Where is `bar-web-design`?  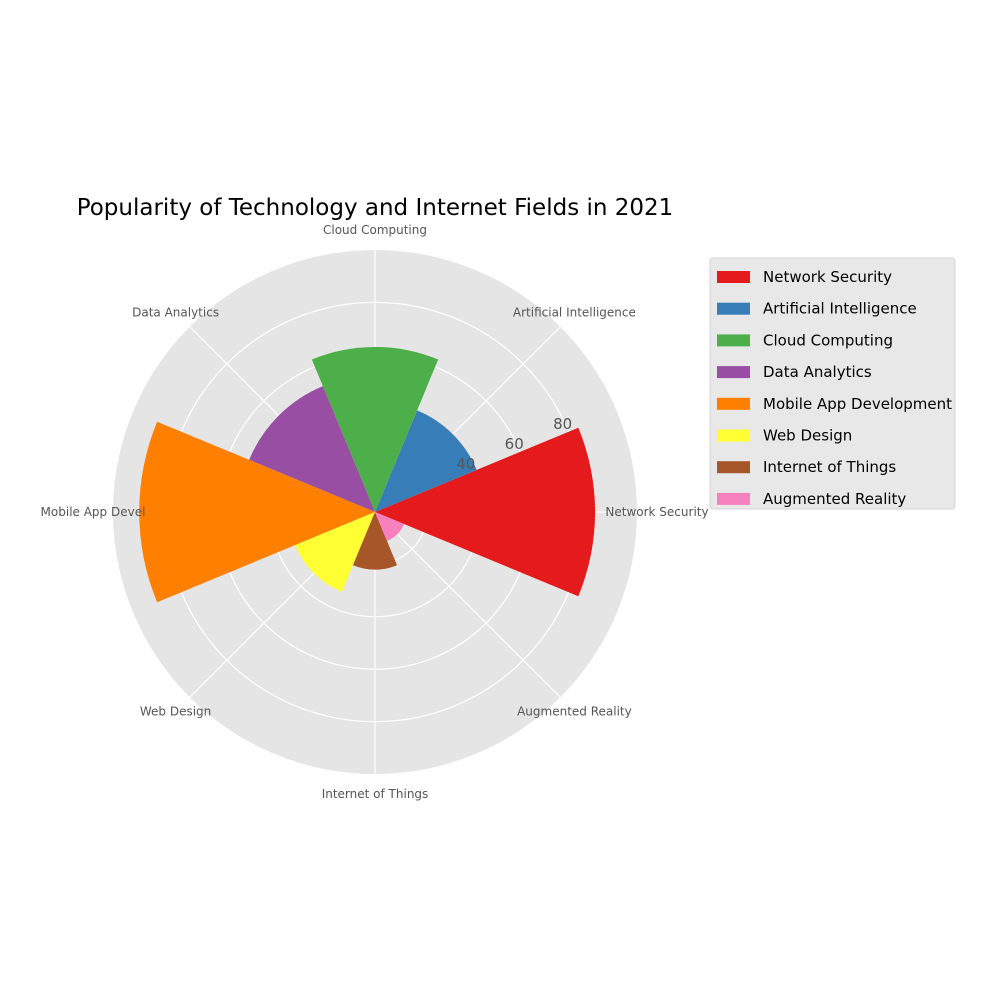
bar-web-design is located at coordinates (335, 552).